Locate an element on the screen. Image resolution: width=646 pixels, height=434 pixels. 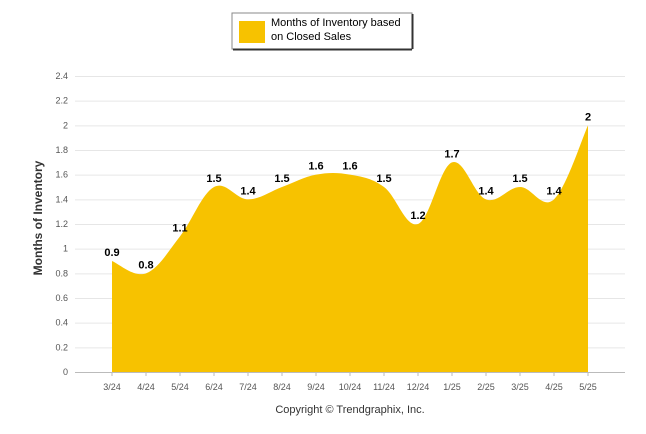
y-tick-label: 0.8 is located at coordinates (61, 273).